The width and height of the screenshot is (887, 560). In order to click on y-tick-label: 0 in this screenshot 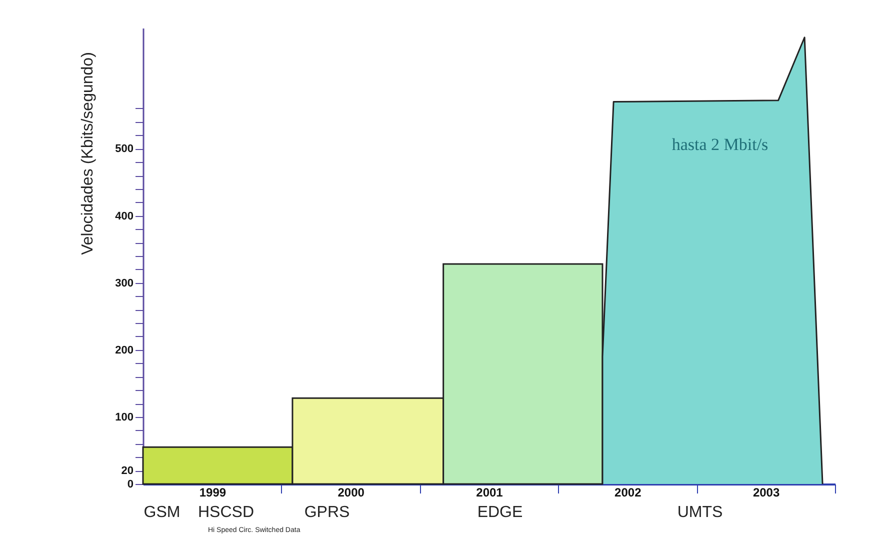, I will do `click(130, 484)`.